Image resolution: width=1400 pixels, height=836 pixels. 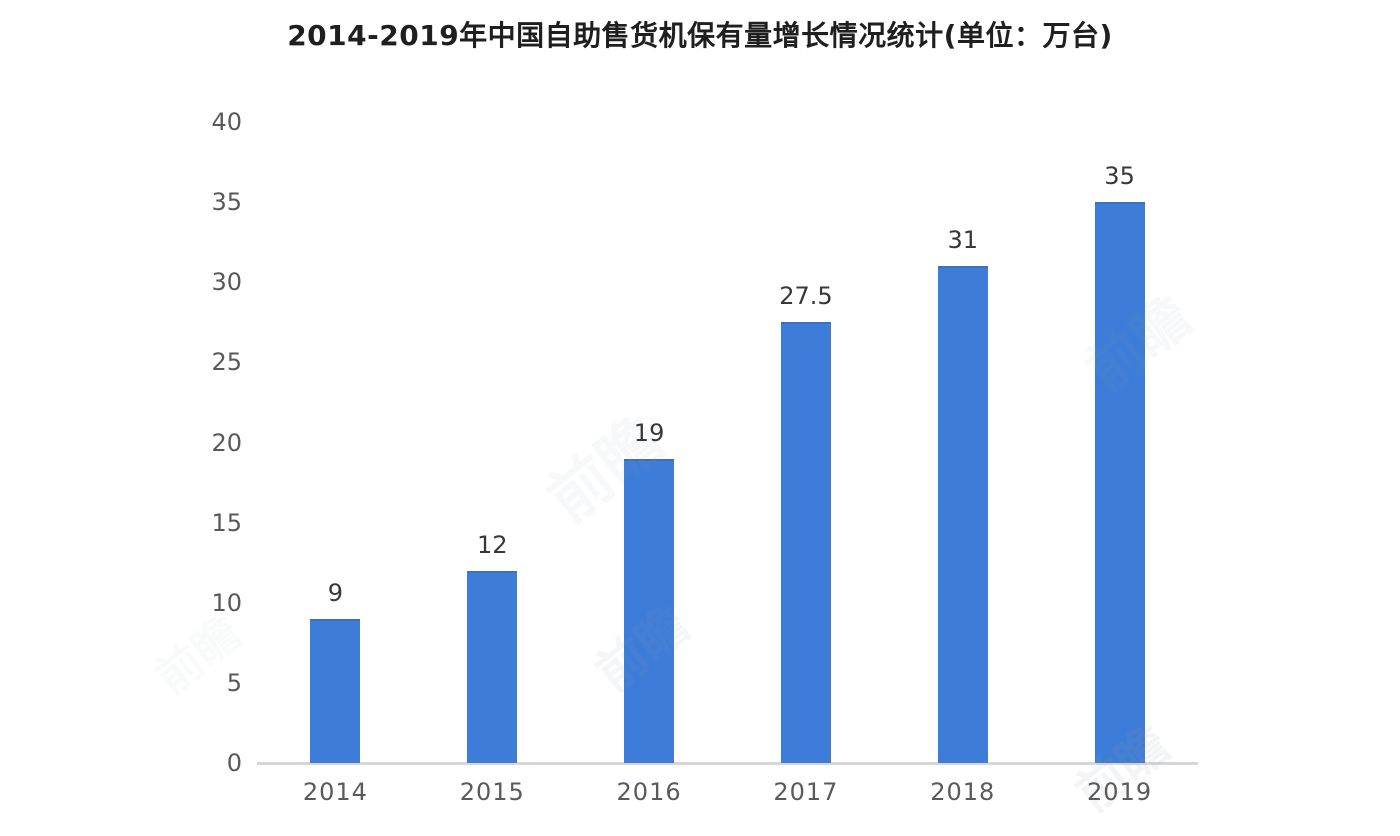 I want to click on x-axis-label-2016: 2016, so click(x=649, y=792).